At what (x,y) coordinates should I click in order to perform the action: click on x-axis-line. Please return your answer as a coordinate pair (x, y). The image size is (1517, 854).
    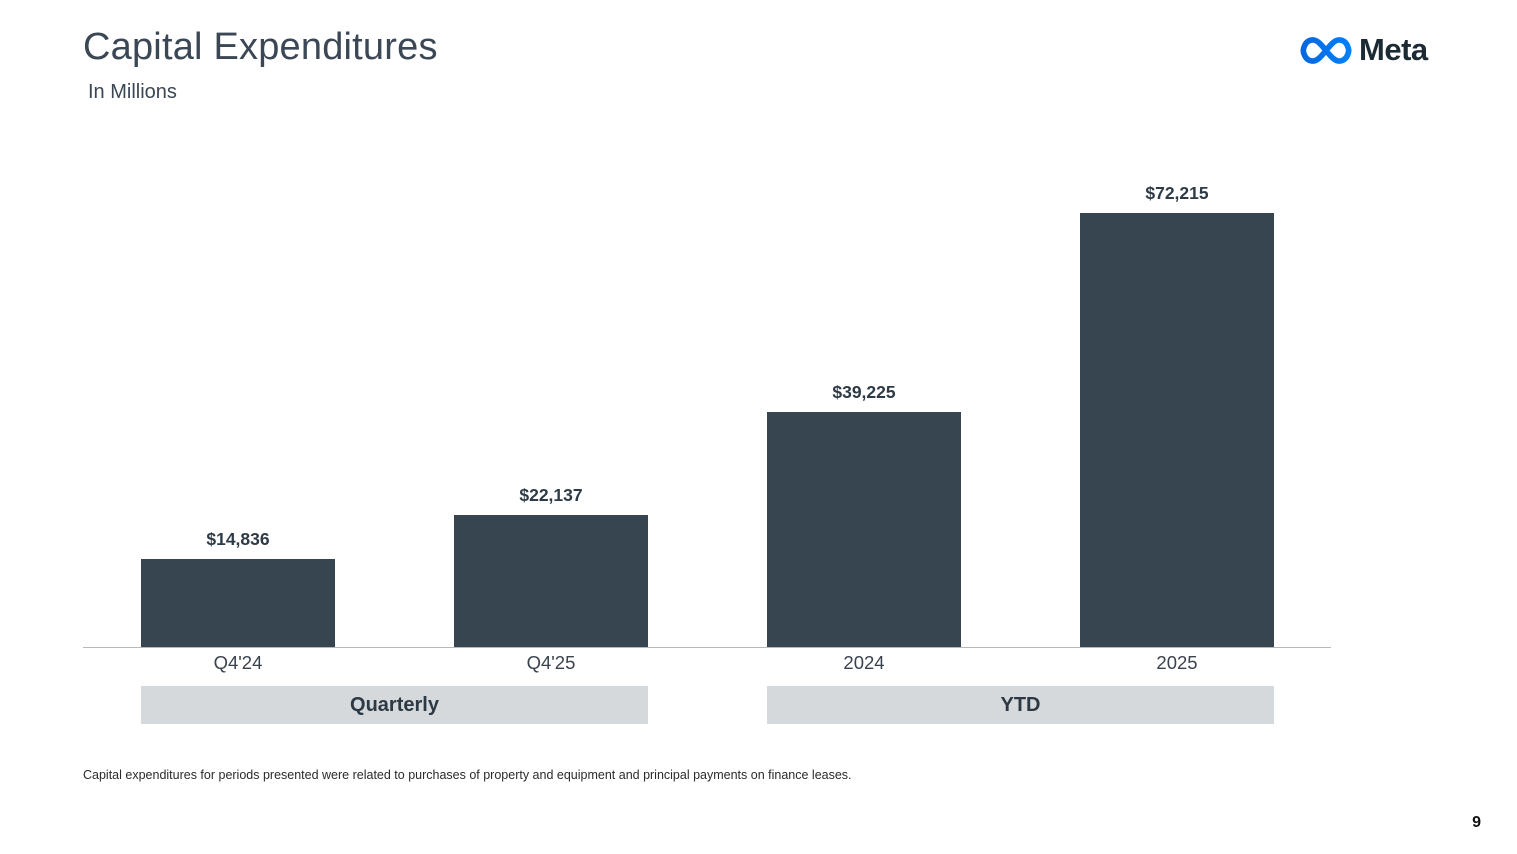
    Looking at the image, I should click on (707, 647).